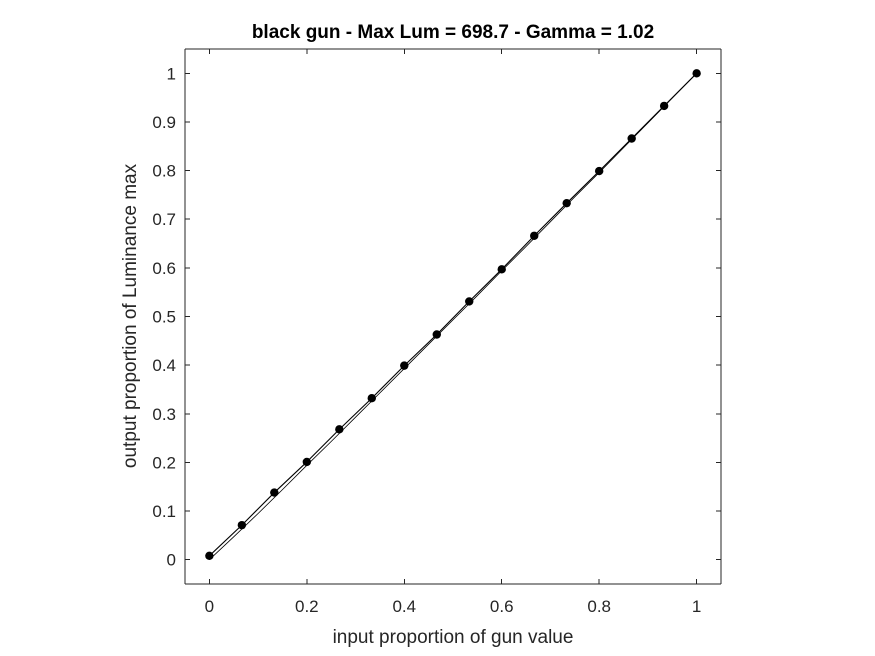 The image size is (875, 656). I want to click on x-tick-label: 0.2, so click(307, 606).